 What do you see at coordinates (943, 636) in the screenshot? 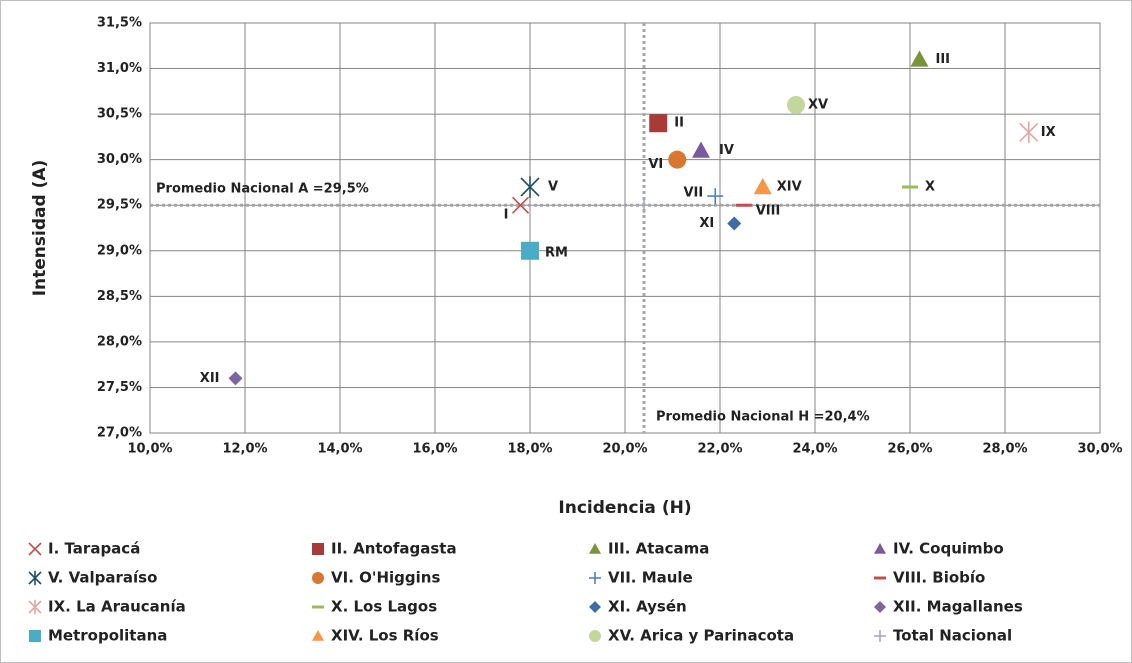
I see `legend-item: Total Nacional` at bounding box center [943, 636].